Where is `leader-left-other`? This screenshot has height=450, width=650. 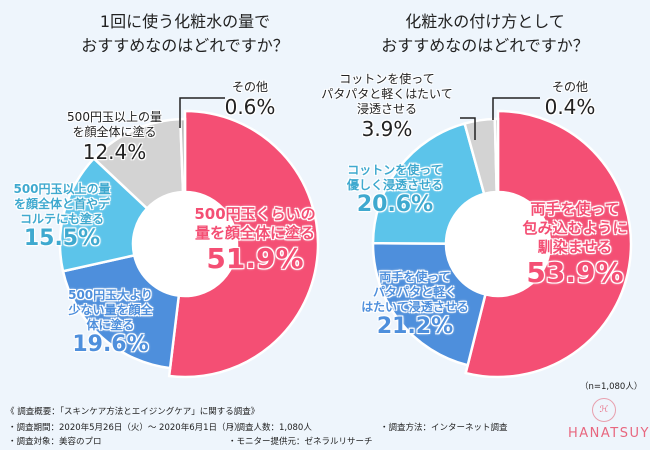
leader-left-other is located at coordinates (202, 112).